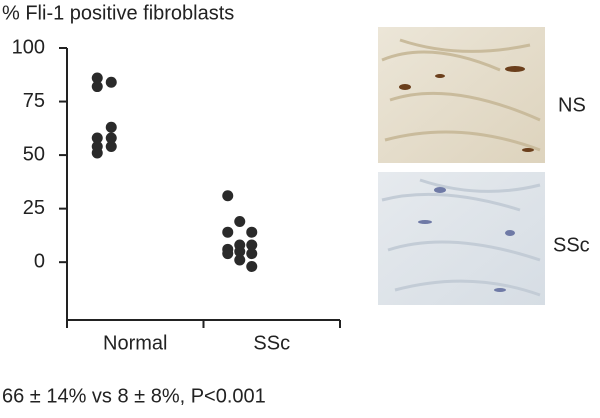 The height and width of the screenshot is (418, 600). What do you see at coordinates (572, 105) in the screenshot?
I see `image-label: NS` at bounding box center [572, 105].